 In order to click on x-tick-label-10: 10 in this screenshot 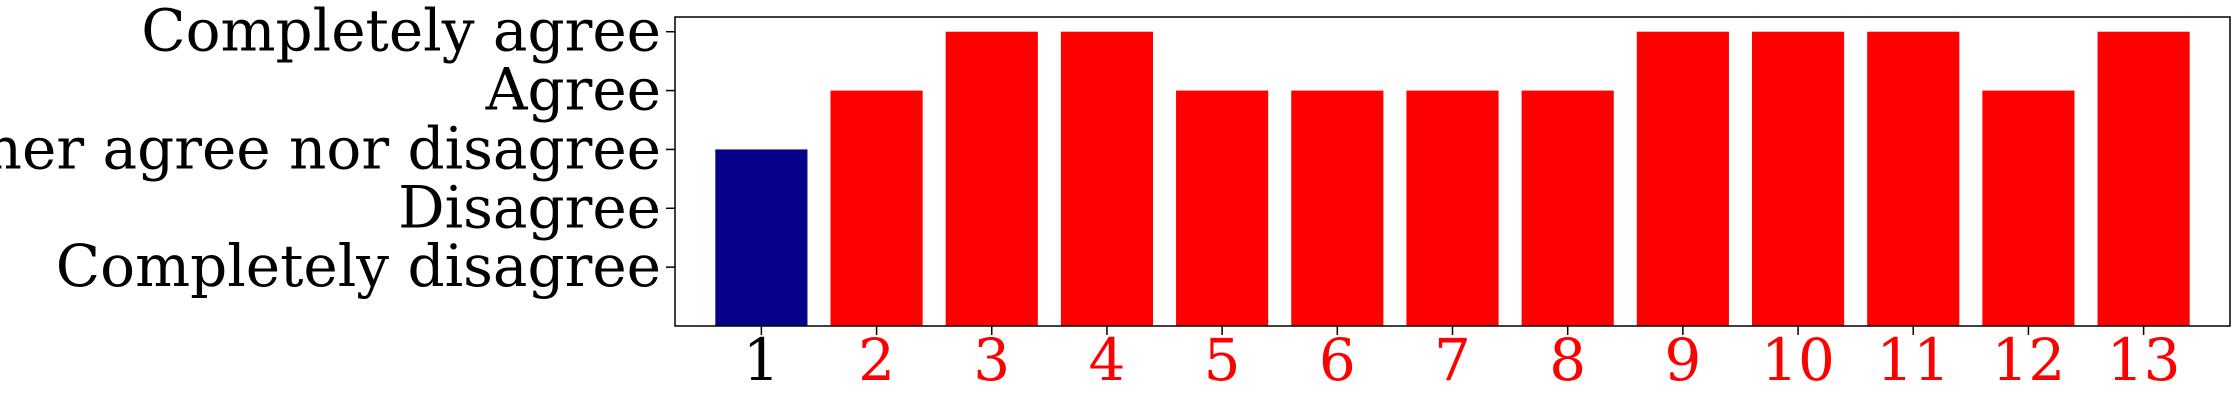, I will do `click(1798, 360)`.